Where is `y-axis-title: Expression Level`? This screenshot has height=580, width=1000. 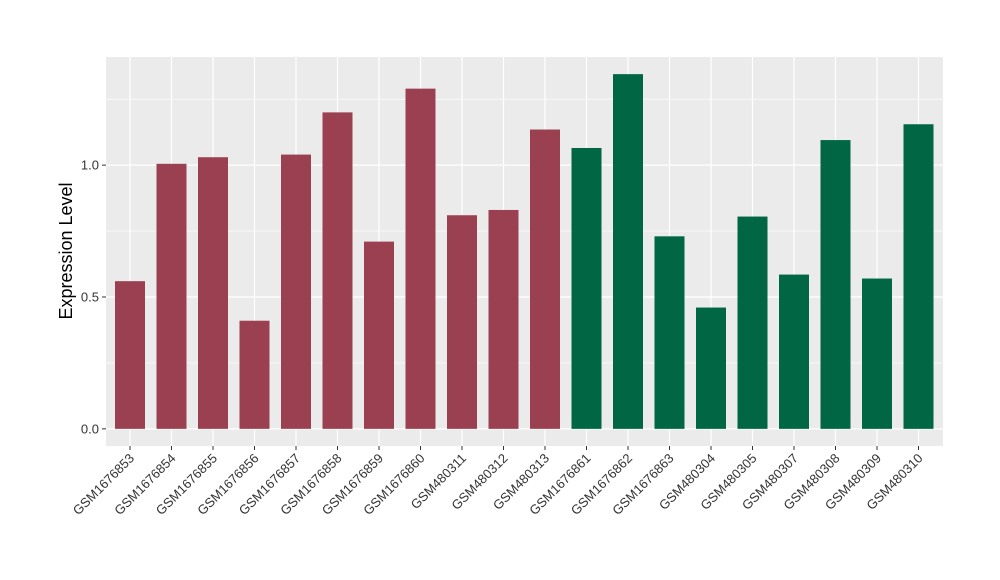
y-axis-title: Expression Level is located at coordinates (66, 250).